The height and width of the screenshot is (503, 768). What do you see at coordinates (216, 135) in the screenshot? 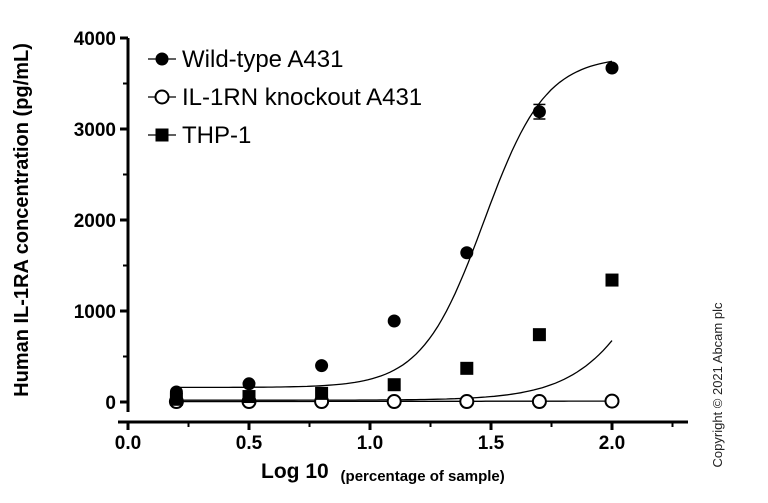
I see `legend-label: THP-1` at bounding box center [216, 135].